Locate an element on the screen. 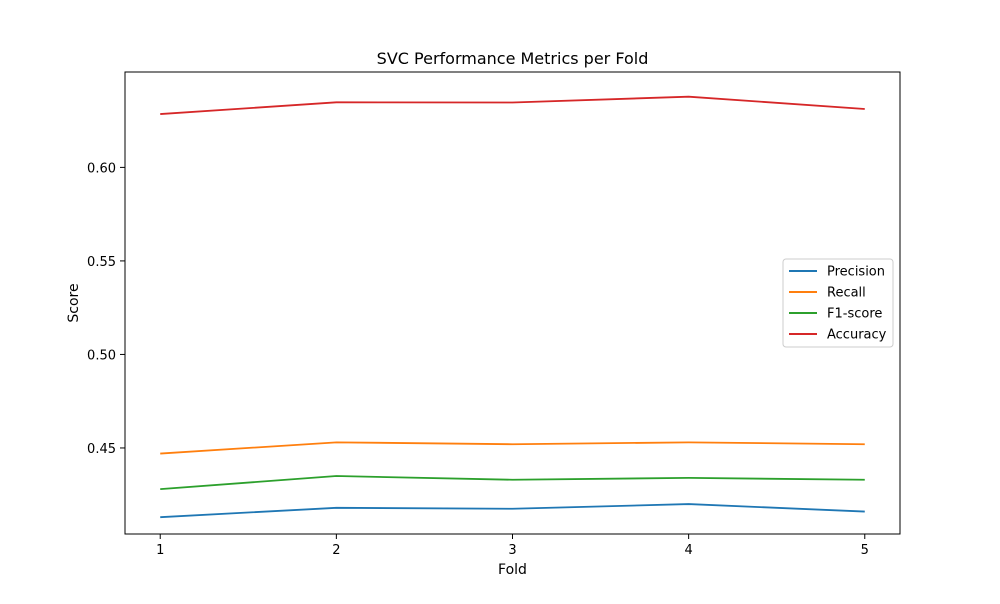 The image size is (1000, 604). series-line-f1-score is located at coordinates (512, 483).